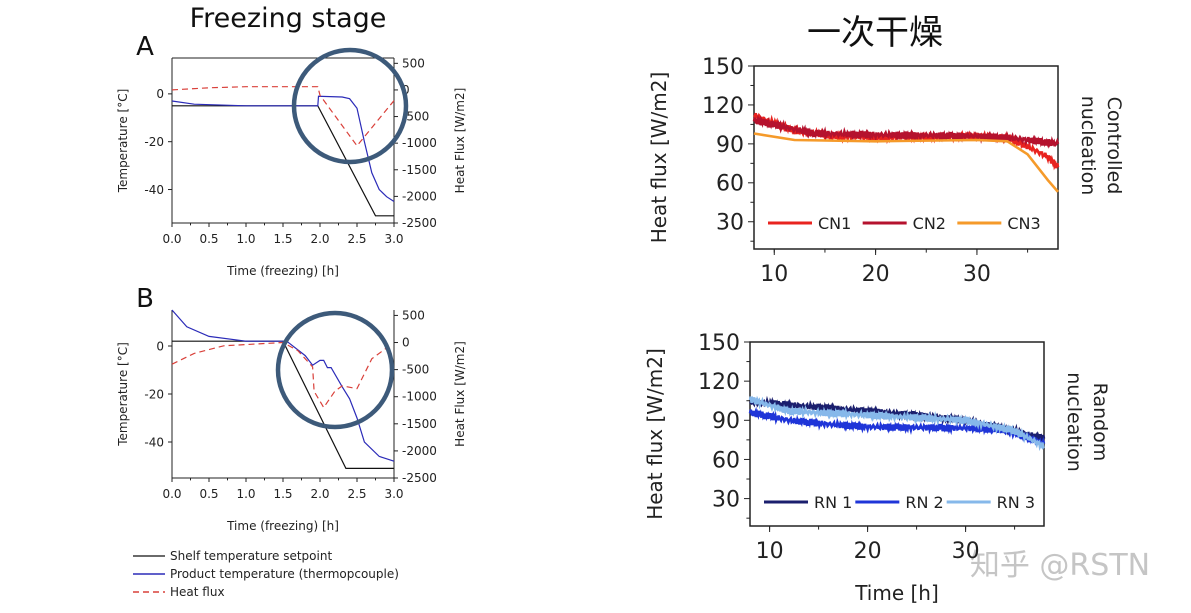 The height and width of the screenshot is (613, 1191). I want to click on side-label: Random, so click(1100, 422).